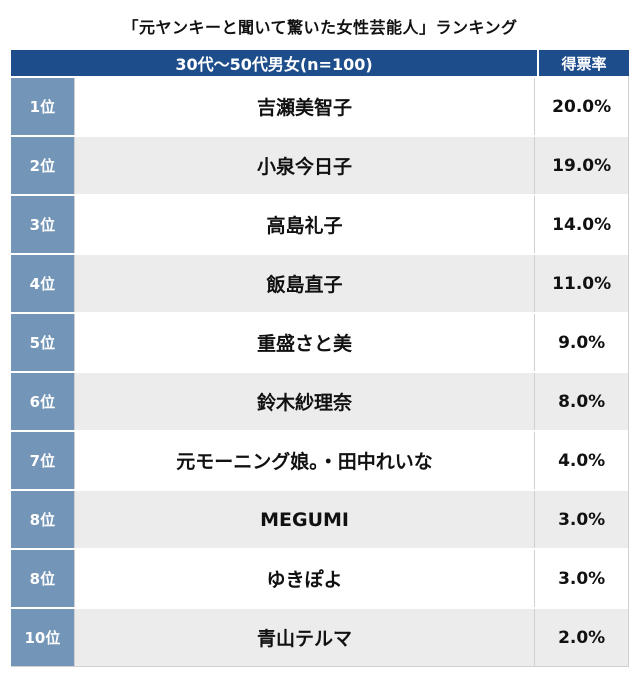 The height and width of the screenshot is (686, 640). Describe the element at coordinates (274, 63) in the screenshot. I see `header-survey-label: 30代〜50代男女(n=100)` at that location.